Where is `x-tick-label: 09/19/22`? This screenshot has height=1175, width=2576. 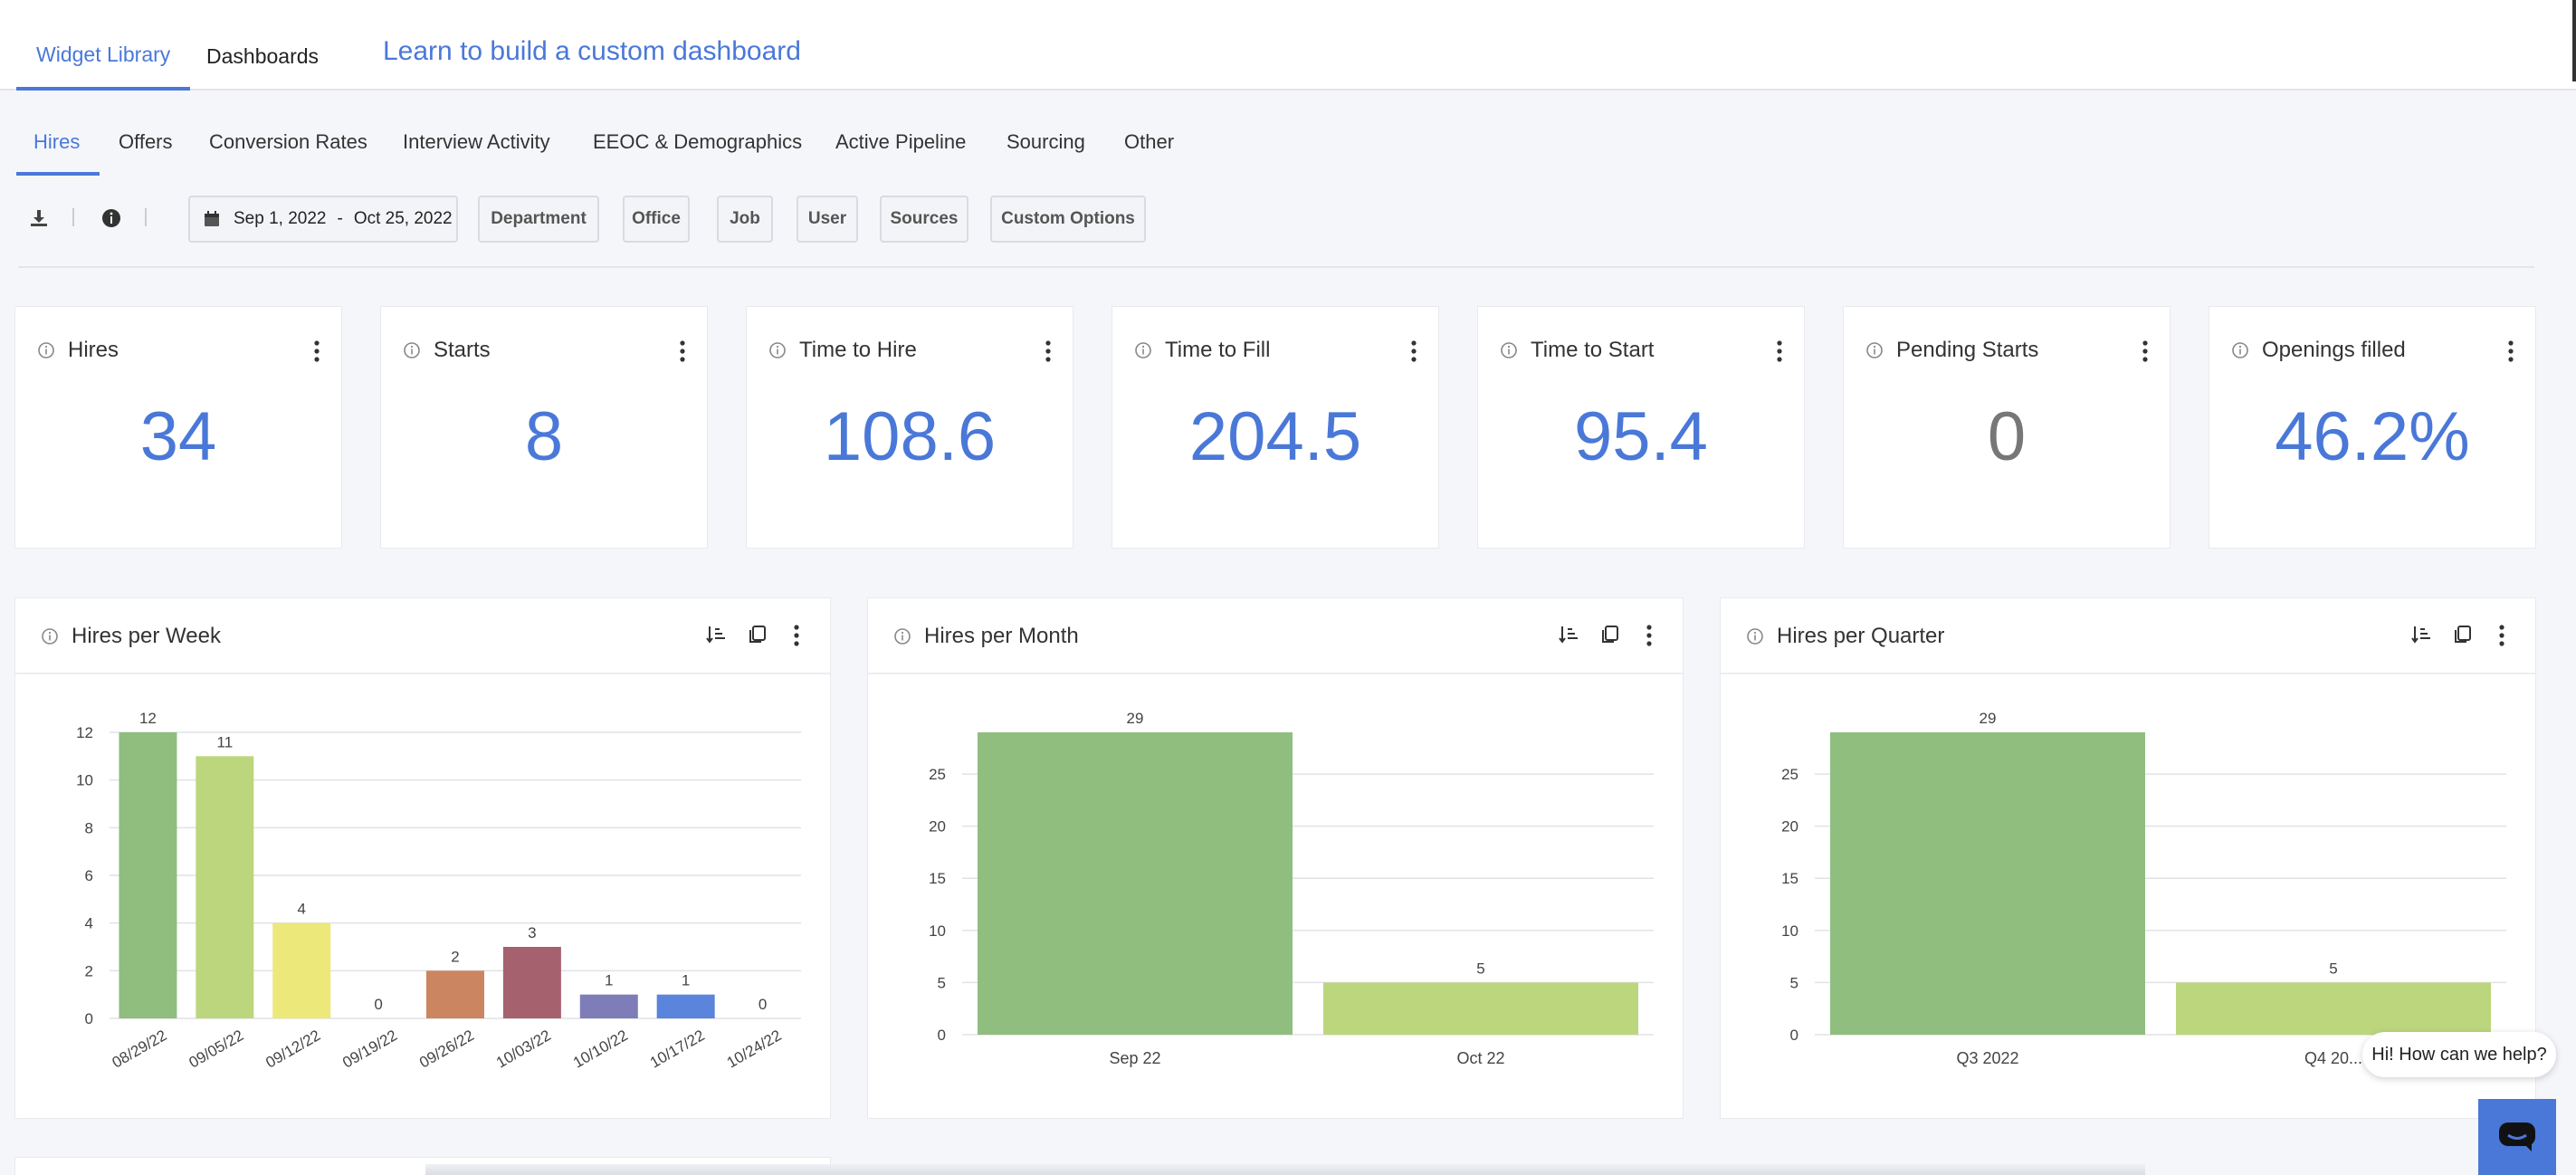
x-tick-label: 09/19/22 is located at coordinates (370, 1049).